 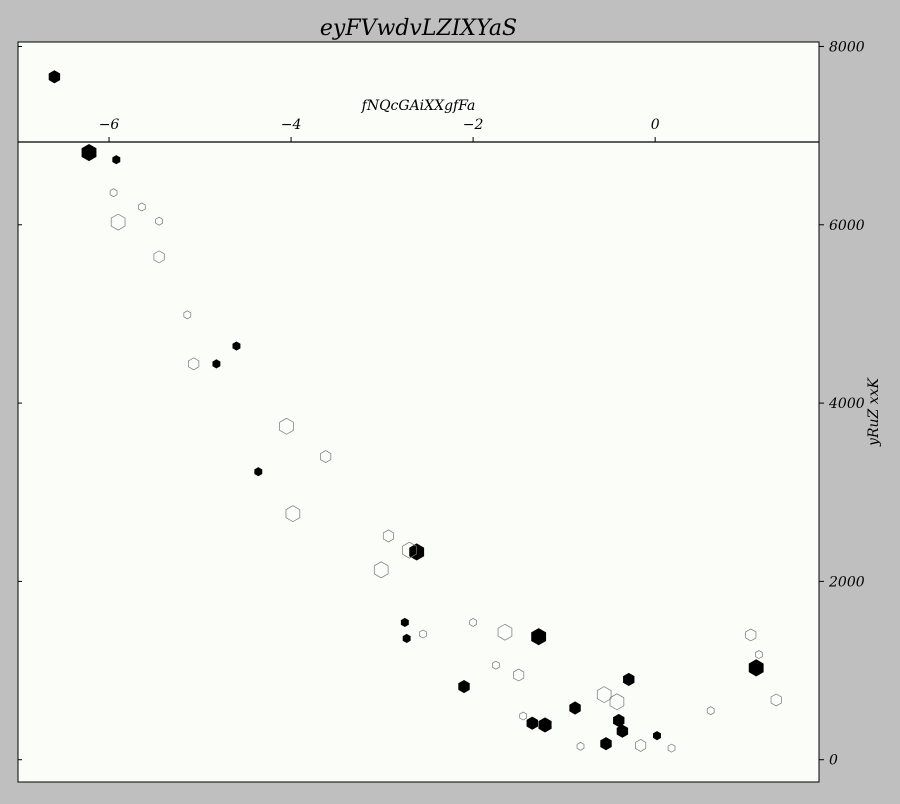 I want to click on y-tick-label: 8000, so click(x=847, y=47).